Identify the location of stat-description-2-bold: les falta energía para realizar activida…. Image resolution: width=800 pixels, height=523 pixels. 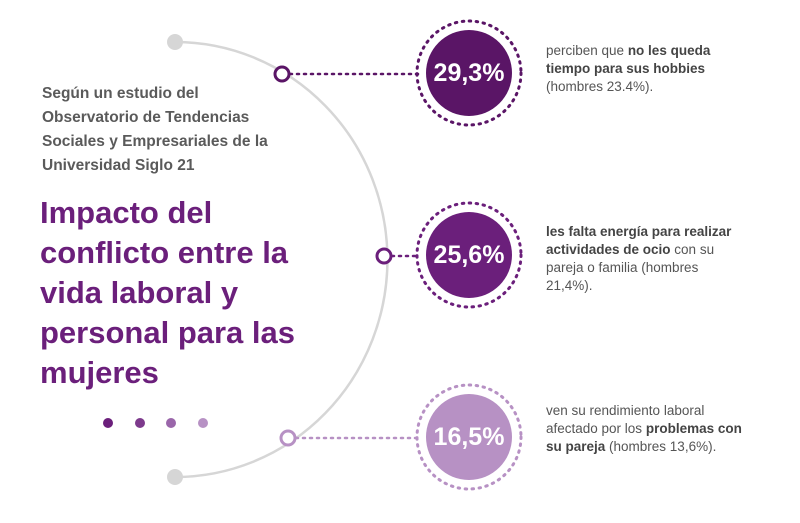
(639, 240).